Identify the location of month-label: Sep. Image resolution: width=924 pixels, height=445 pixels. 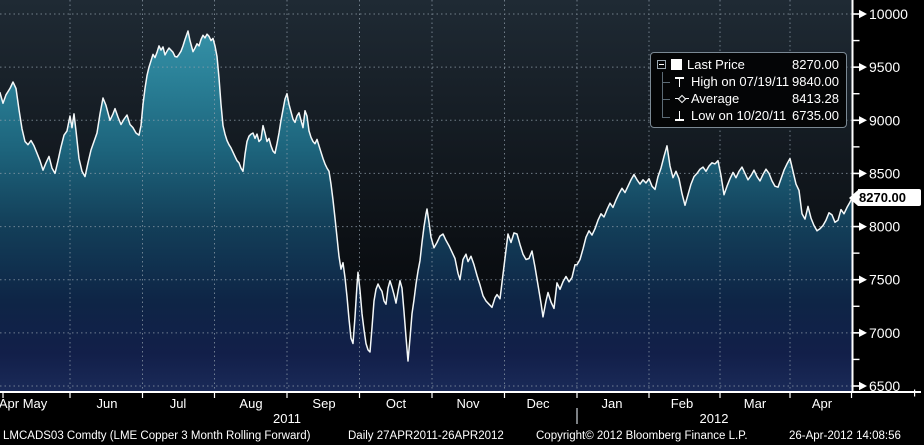
(323, 403).